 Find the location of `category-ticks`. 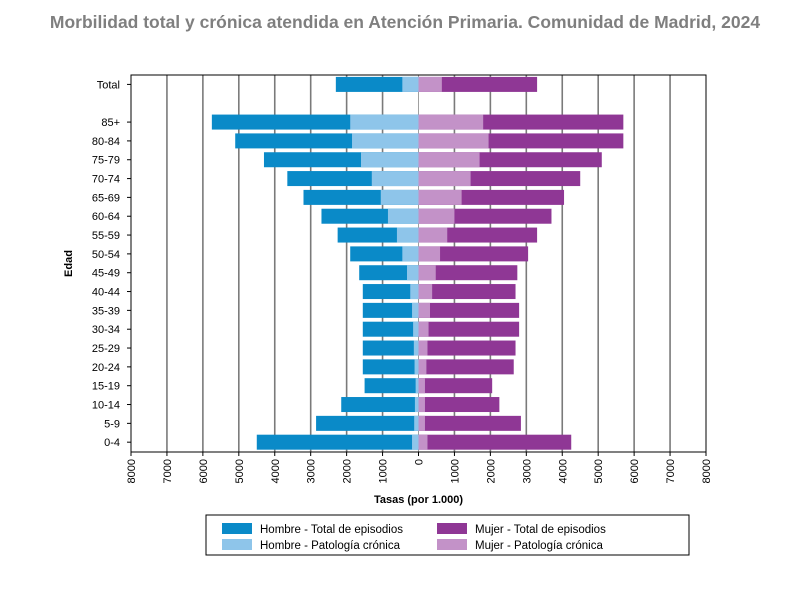

category-ticks is located at coordinates (129, 263).